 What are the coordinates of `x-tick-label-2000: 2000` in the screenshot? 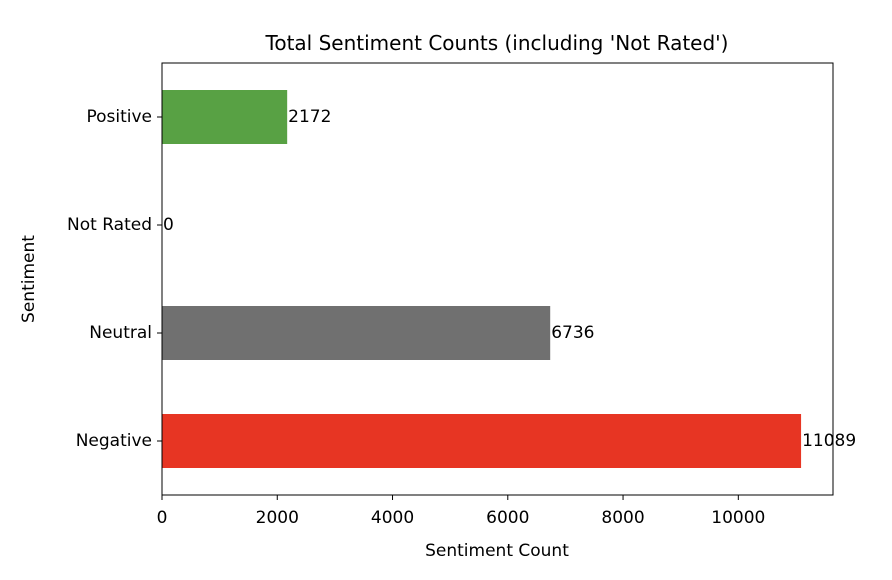 It's located at (277, 518).